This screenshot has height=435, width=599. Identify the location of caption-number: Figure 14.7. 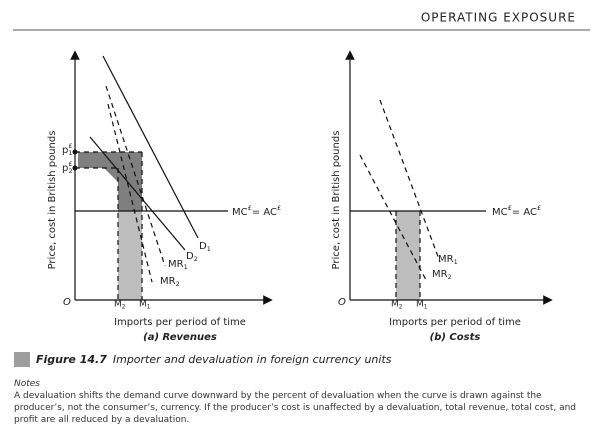
(71, 359).